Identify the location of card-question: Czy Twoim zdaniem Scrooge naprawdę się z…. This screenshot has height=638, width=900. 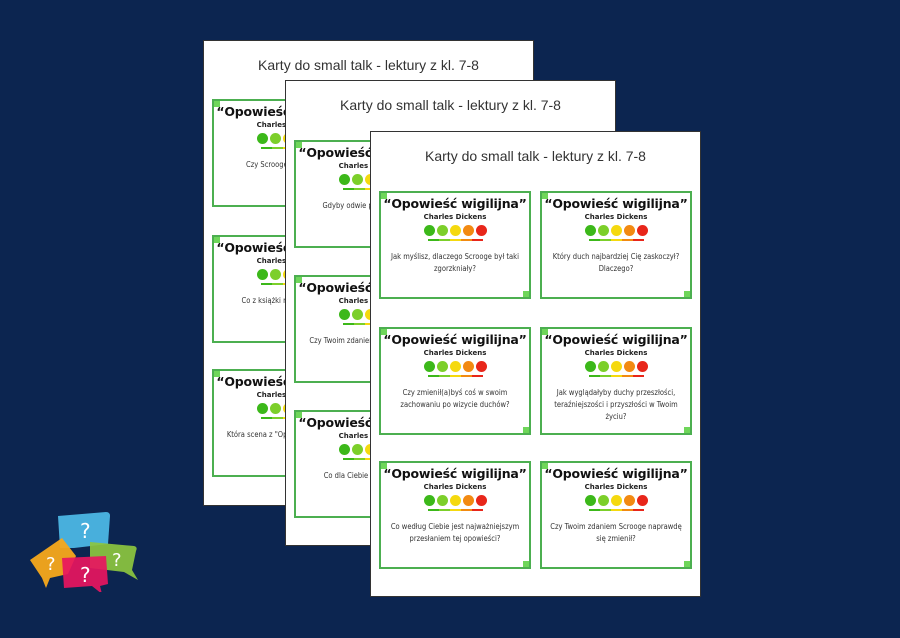
(616, 532).